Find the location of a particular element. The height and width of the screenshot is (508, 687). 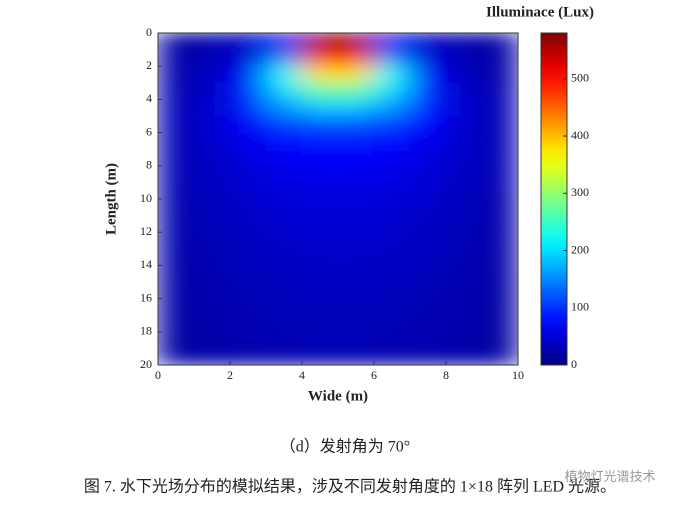

colorbar-tick-label: 500 is located at coordinates (580, 78).